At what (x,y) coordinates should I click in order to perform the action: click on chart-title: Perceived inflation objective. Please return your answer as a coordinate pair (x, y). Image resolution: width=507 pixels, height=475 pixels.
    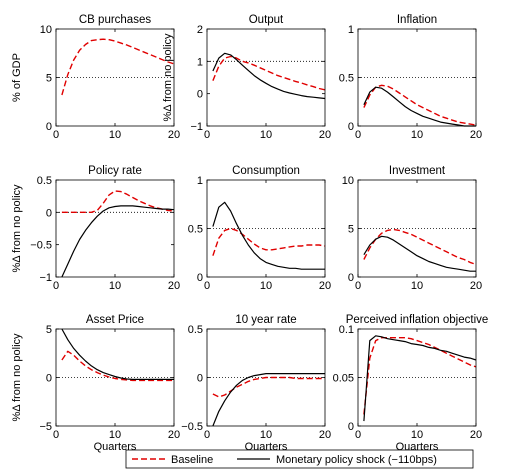
    Looking at the image, I should click on (417, 320).